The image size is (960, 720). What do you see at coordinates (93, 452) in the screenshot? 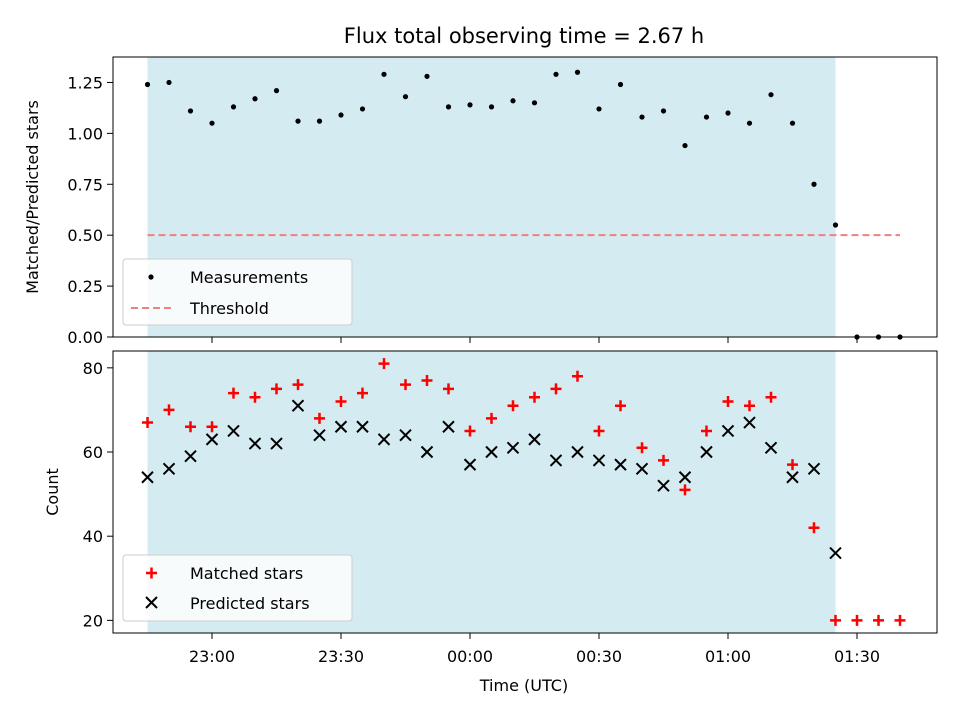
I see `bottom-y-tick-label: 60` at bounding box center [93, 452].